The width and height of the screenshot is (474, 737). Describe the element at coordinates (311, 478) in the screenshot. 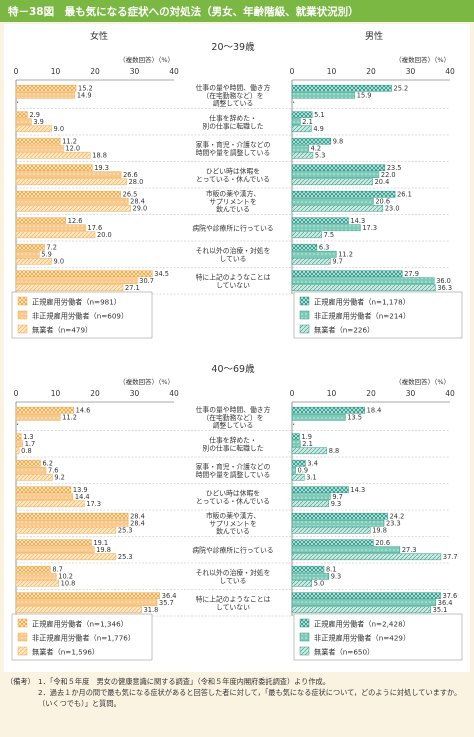

I see `bar-value-male: 3.1` at that location.